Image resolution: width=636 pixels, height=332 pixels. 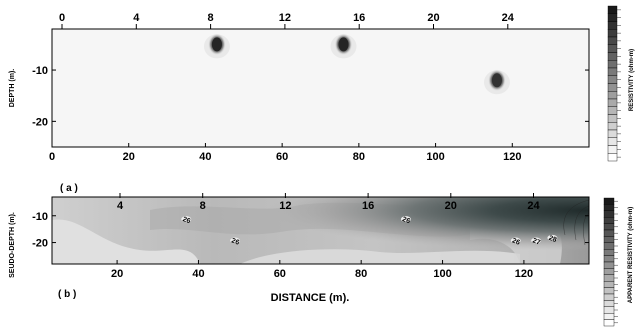 I want to click on panel-a-colorbar, so click(x=614, y=83).